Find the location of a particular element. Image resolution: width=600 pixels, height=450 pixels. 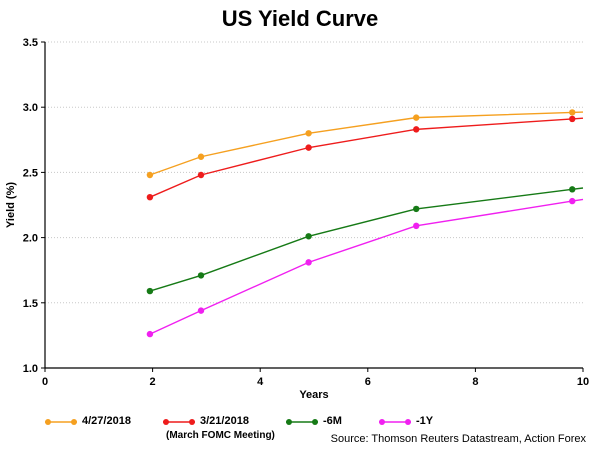

legend-label-2: -6M is located at coordinates (332, 421).